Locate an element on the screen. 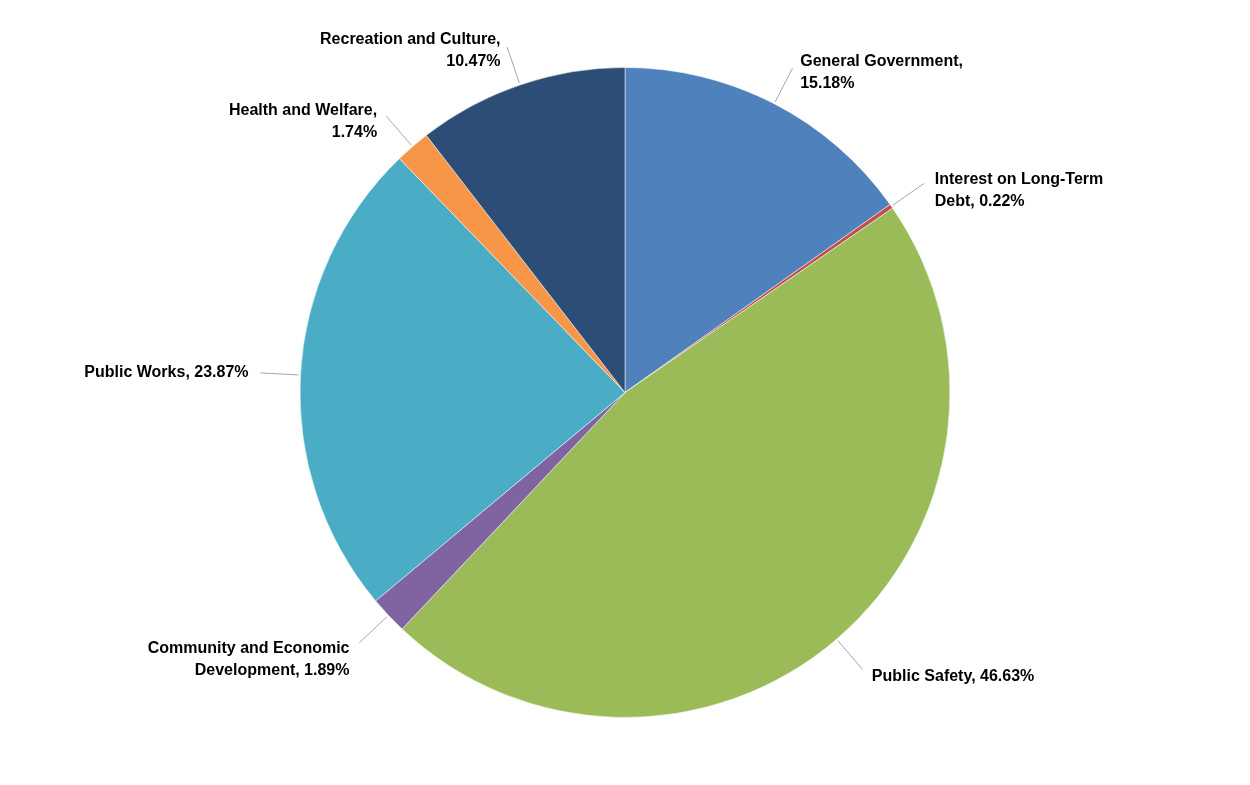 This screenshot has height=785, width=1250. slice-label: Community and Economic Development, 1.89% is located at coordinates (248, 659).